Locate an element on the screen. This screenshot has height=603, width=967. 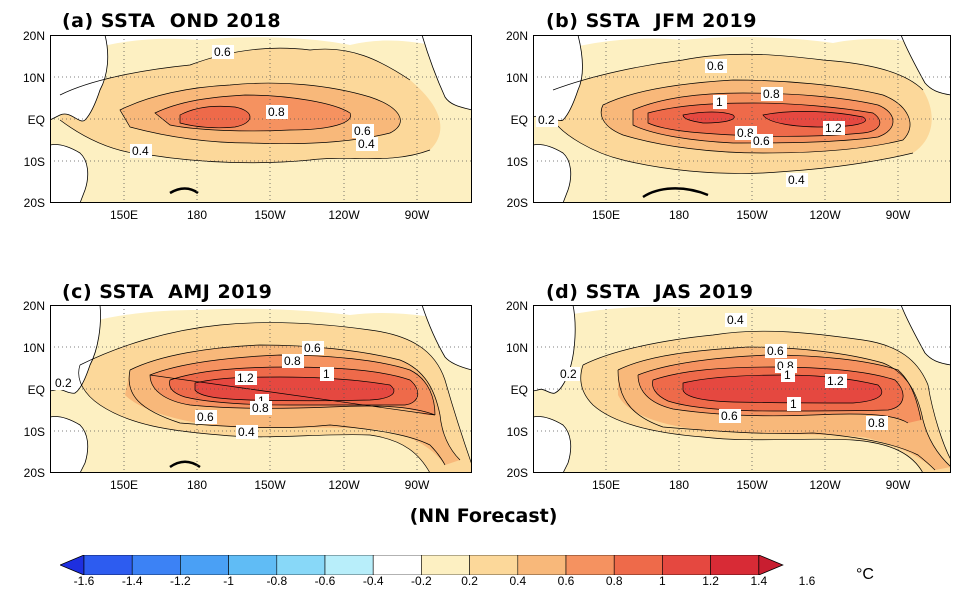
colorbar-tick-label: 0.4 is located at coordinates (518, 581).